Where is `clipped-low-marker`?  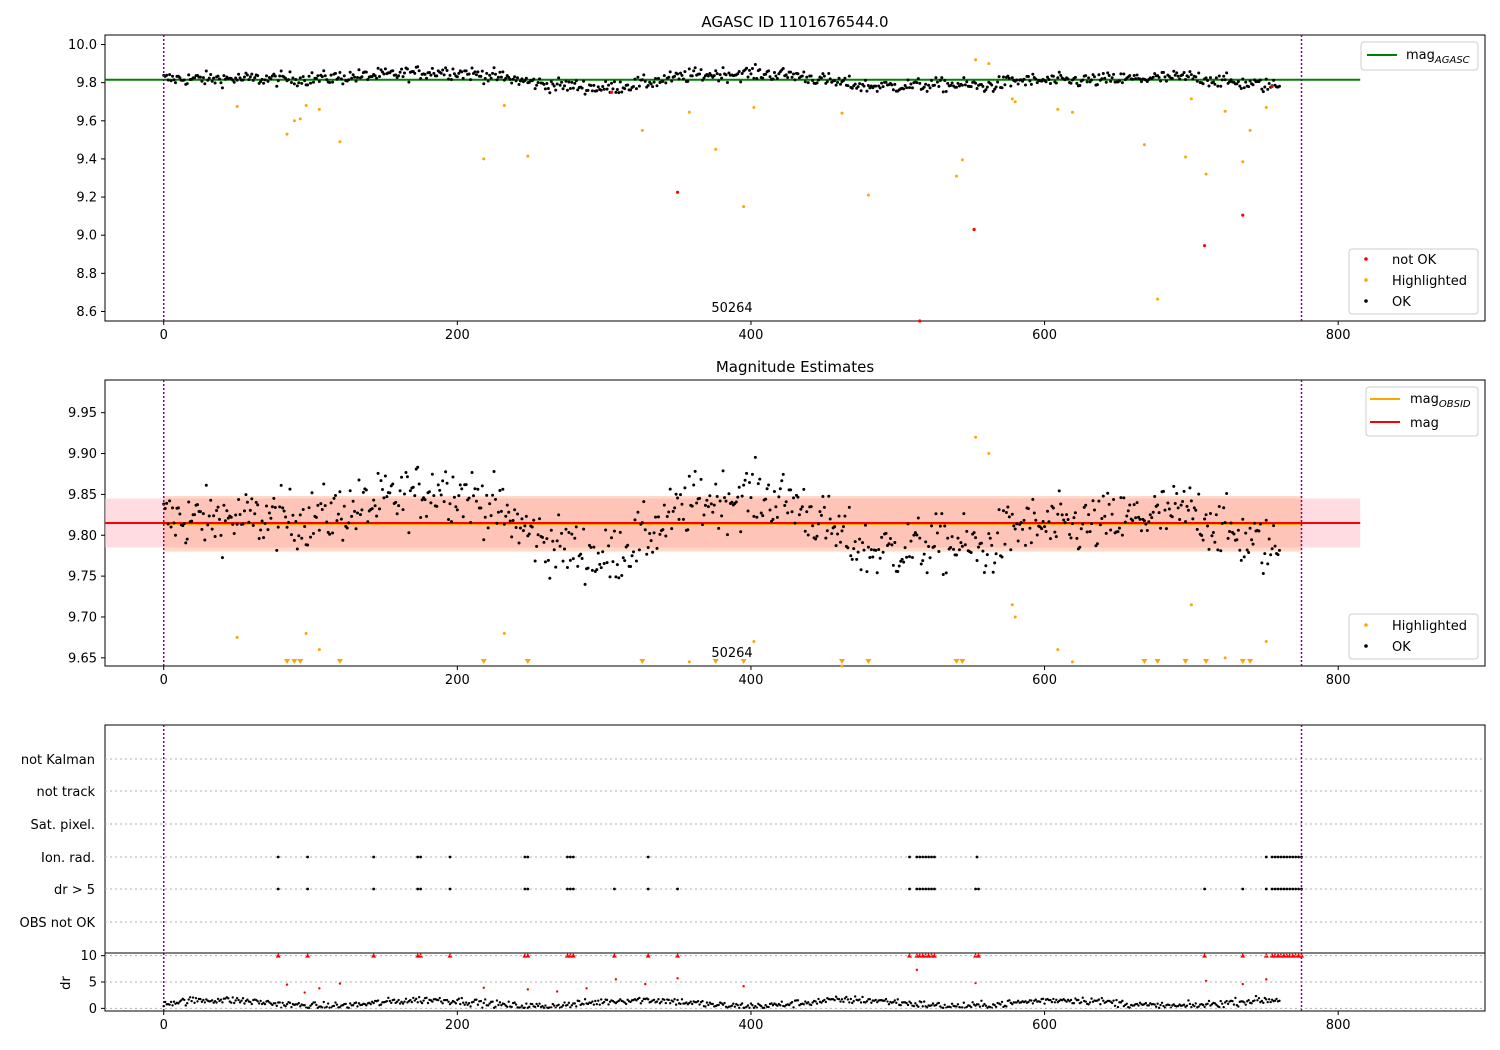 clipped-low-marker is located at coordinates (294, 661).